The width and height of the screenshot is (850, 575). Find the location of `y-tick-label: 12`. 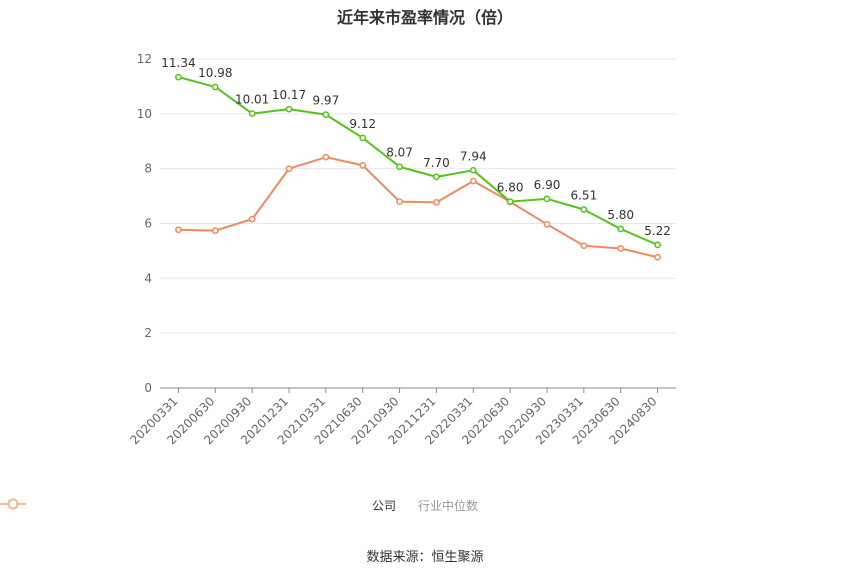

y-tick-label: 12 is located at coordinates (144, 59).